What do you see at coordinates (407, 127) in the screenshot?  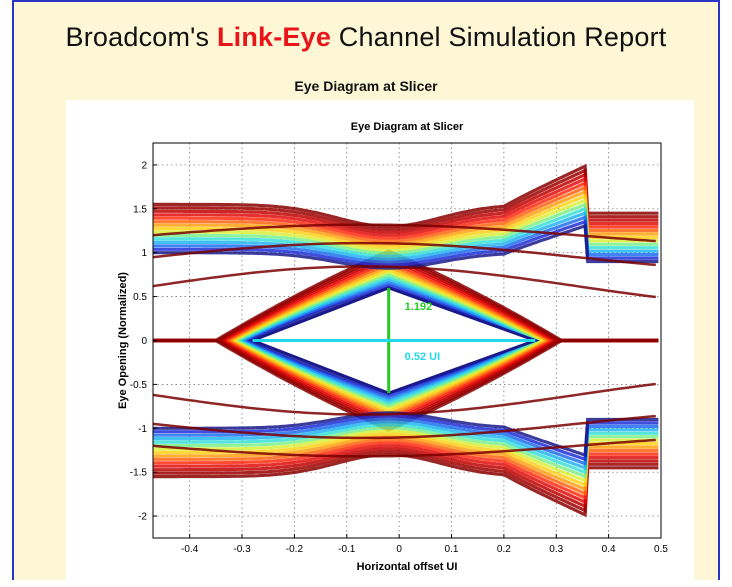 I see `chart-title: Eye Diagram at Slicer` at bounding box center [407, 127].